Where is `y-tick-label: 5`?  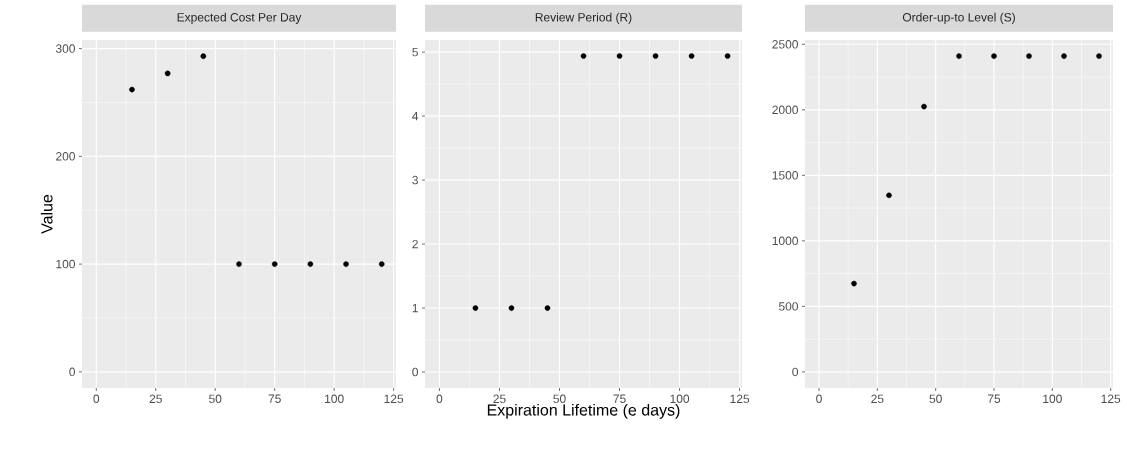
y-tick-label: 5 is located at coordinates (415, 52).